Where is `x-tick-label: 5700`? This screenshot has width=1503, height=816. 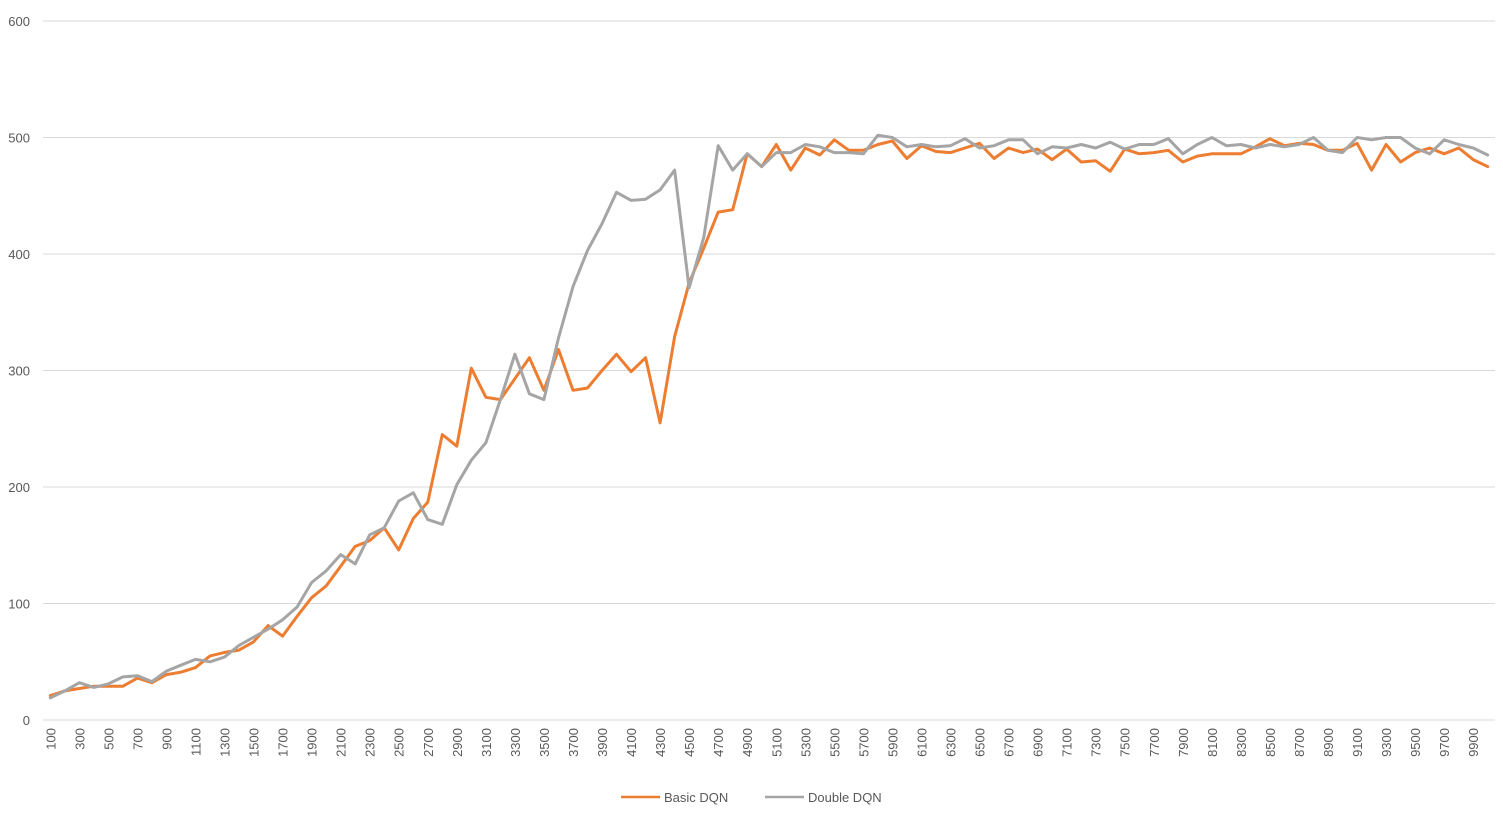 x-tick-label: 5700 is located at coordinates (863, 742).